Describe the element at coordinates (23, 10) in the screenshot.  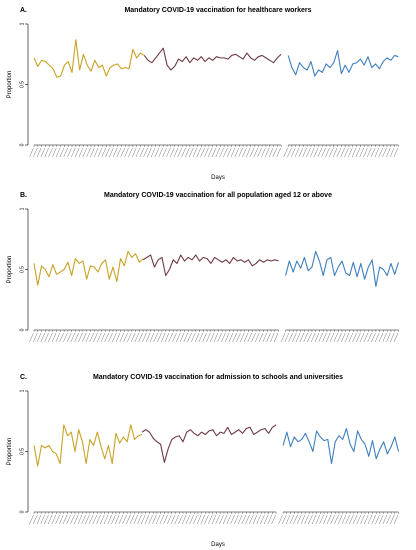
I see `panel-label: A.` at that location.